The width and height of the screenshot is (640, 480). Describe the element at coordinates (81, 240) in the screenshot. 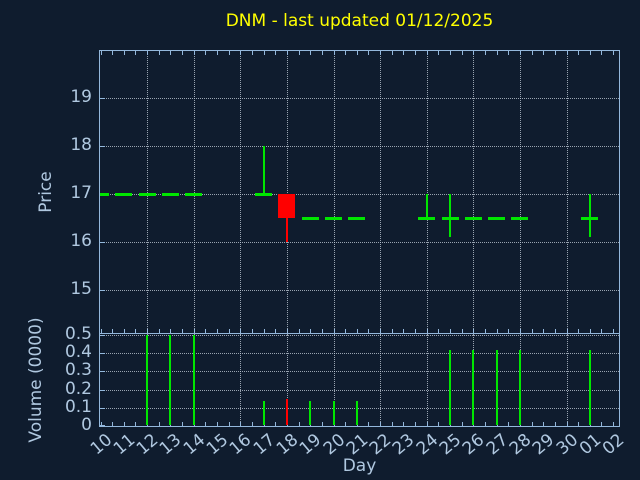

I see `price-tick-label: 16` at that location.